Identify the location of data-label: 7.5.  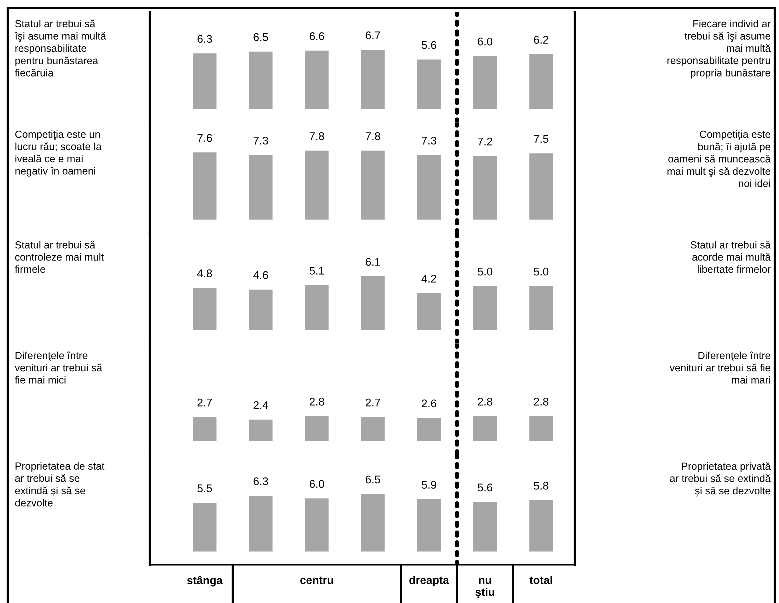
(541, 139).